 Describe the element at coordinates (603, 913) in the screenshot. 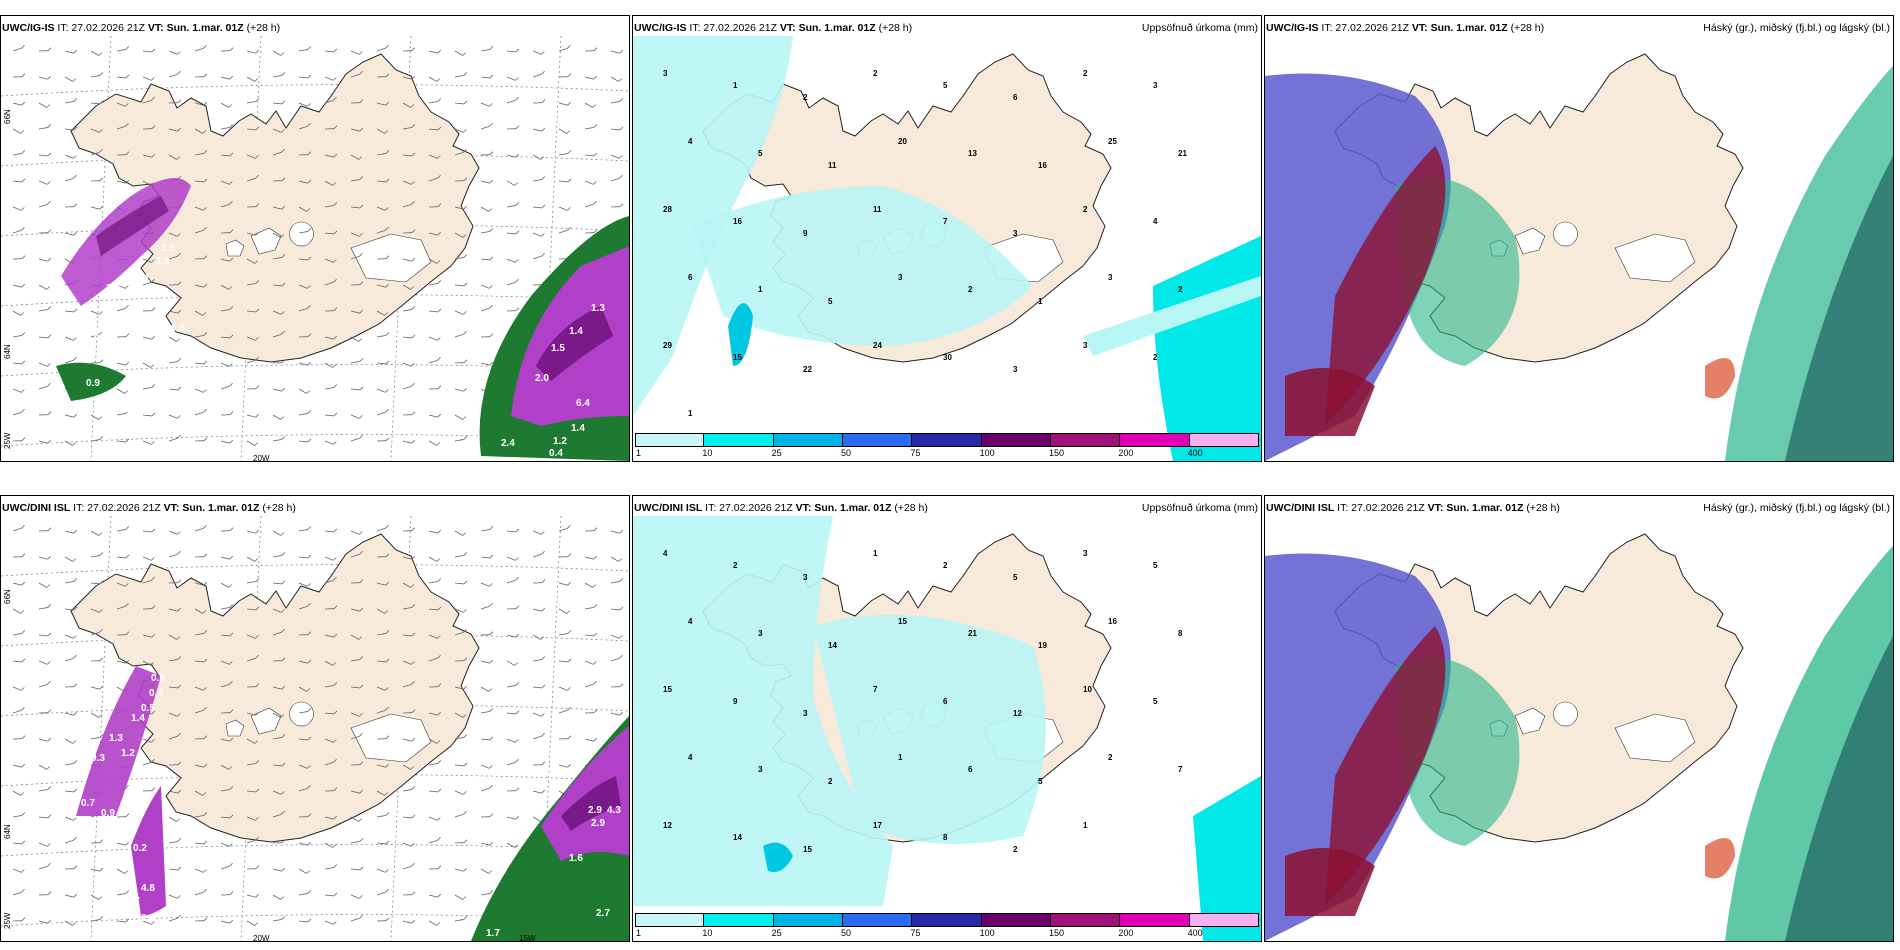

I see `value-label: 2.7` at that location.